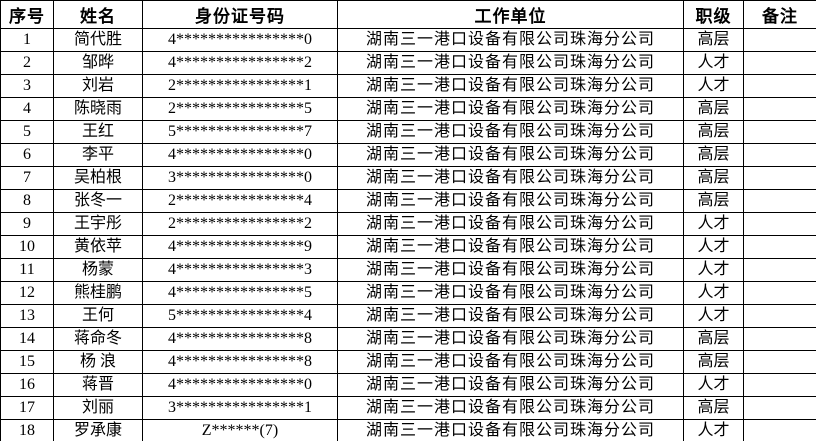 The image size is (816, 441). I want to click on header-cell: 序号, so click(27, 14).